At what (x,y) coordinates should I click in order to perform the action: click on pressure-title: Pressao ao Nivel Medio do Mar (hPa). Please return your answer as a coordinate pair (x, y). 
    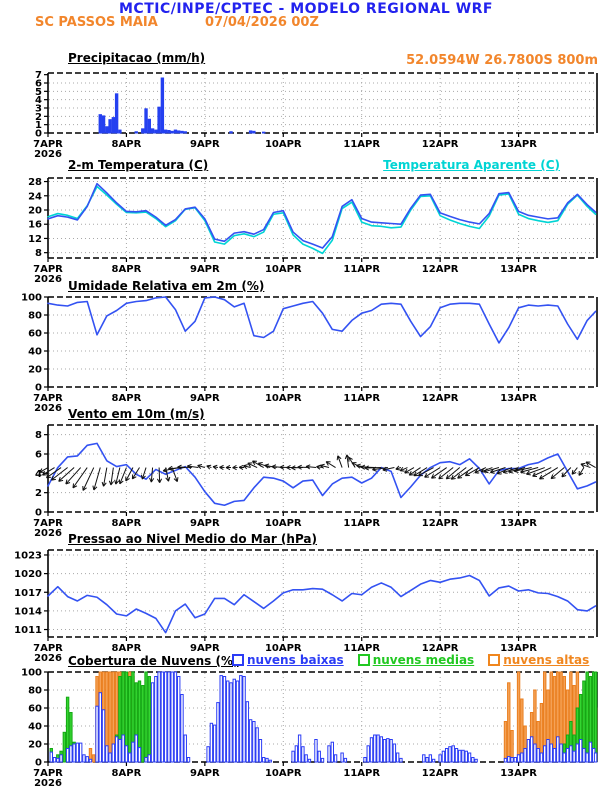
    Looking at the image, I should click on (193, 539).